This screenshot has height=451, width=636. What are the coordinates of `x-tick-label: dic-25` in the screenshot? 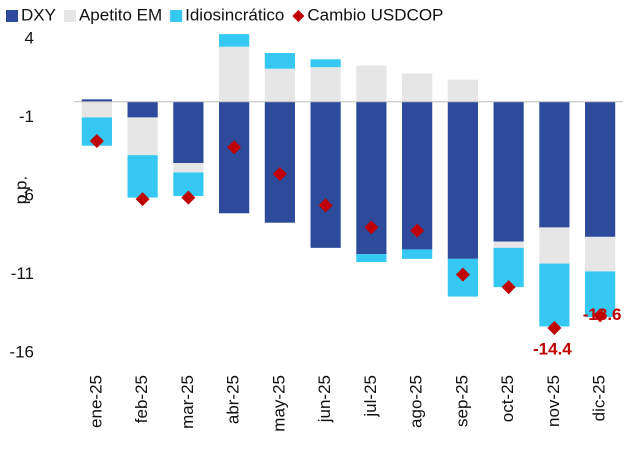 It's located at (599, 398).